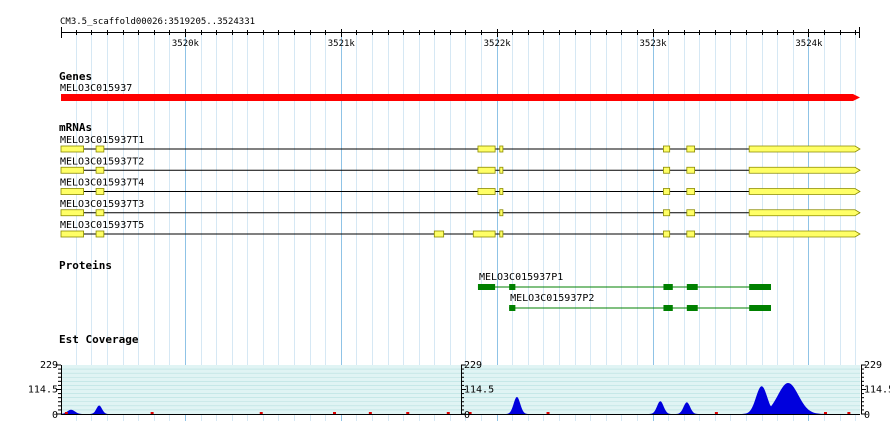 Image resolution: width=890 pixels, height=421 pixels. I want to click on ruler-tick-label: 3523k, so click(653, 44).